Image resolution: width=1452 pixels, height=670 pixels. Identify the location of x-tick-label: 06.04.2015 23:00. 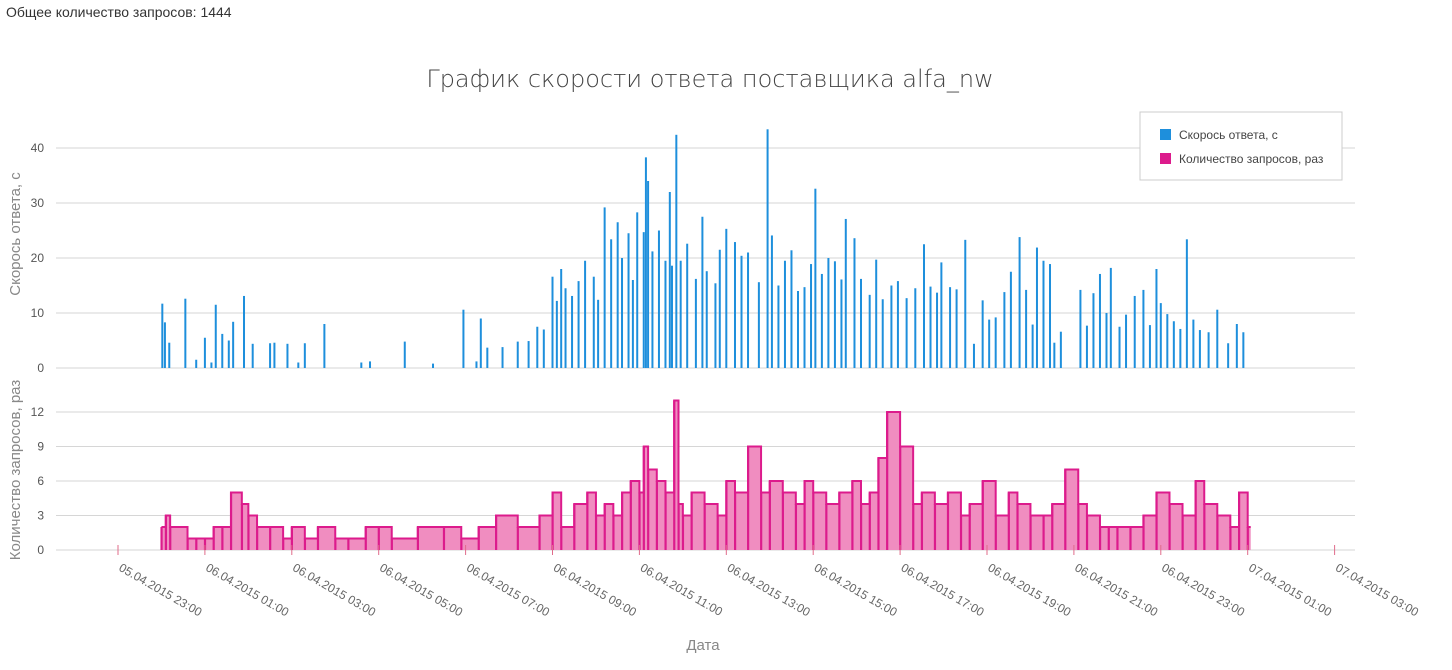
(1203, 589).